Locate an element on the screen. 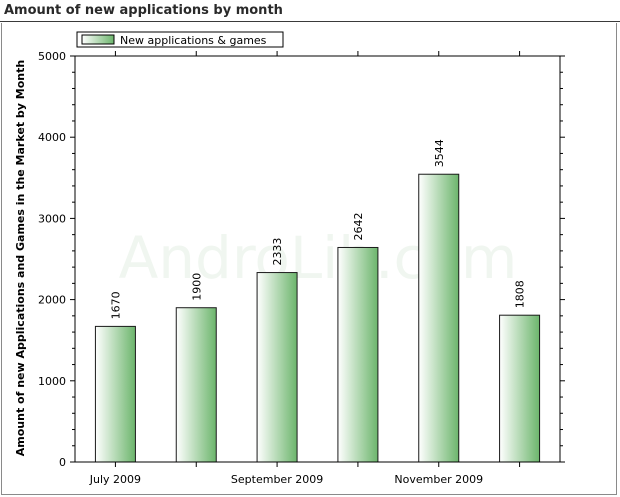  data-label: 1900 is located at coordinates (196, 287).